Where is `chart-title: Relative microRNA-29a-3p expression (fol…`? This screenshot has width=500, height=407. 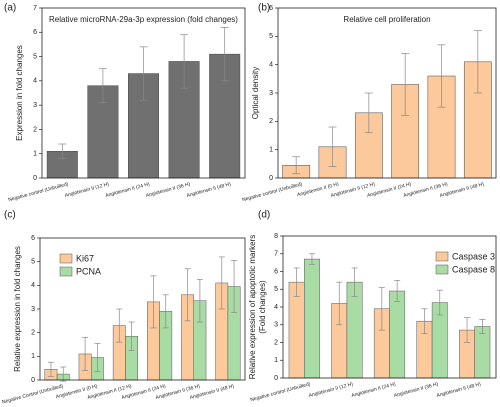
chart-title: Relative microRNA-29a-3p expression (fol… is located at coordinates (143, 19).